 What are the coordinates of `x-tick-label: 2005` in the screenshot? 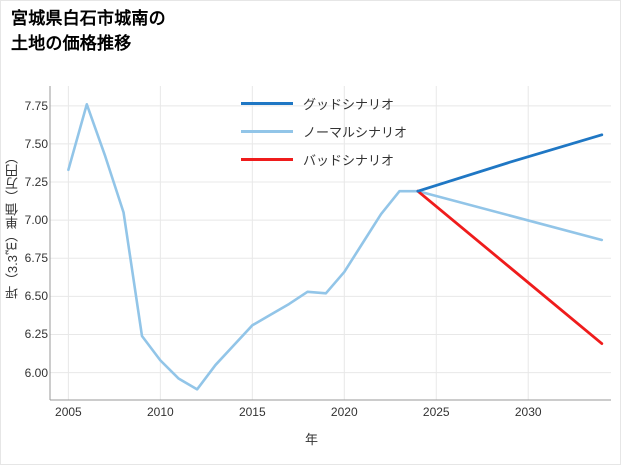 It's located at (68, 412).